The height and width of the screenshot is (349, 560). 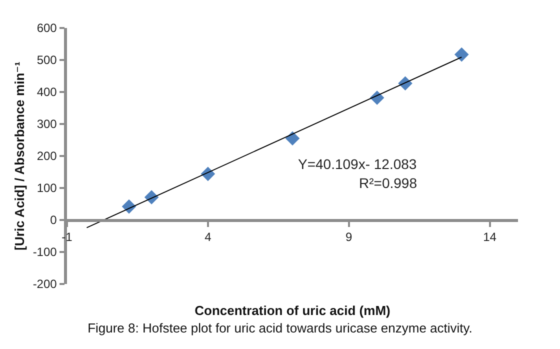 What do you see at coordinates (45, 252) in the screenshot?
I see `y-tick-label: -100` at bounding box center [45, 252].